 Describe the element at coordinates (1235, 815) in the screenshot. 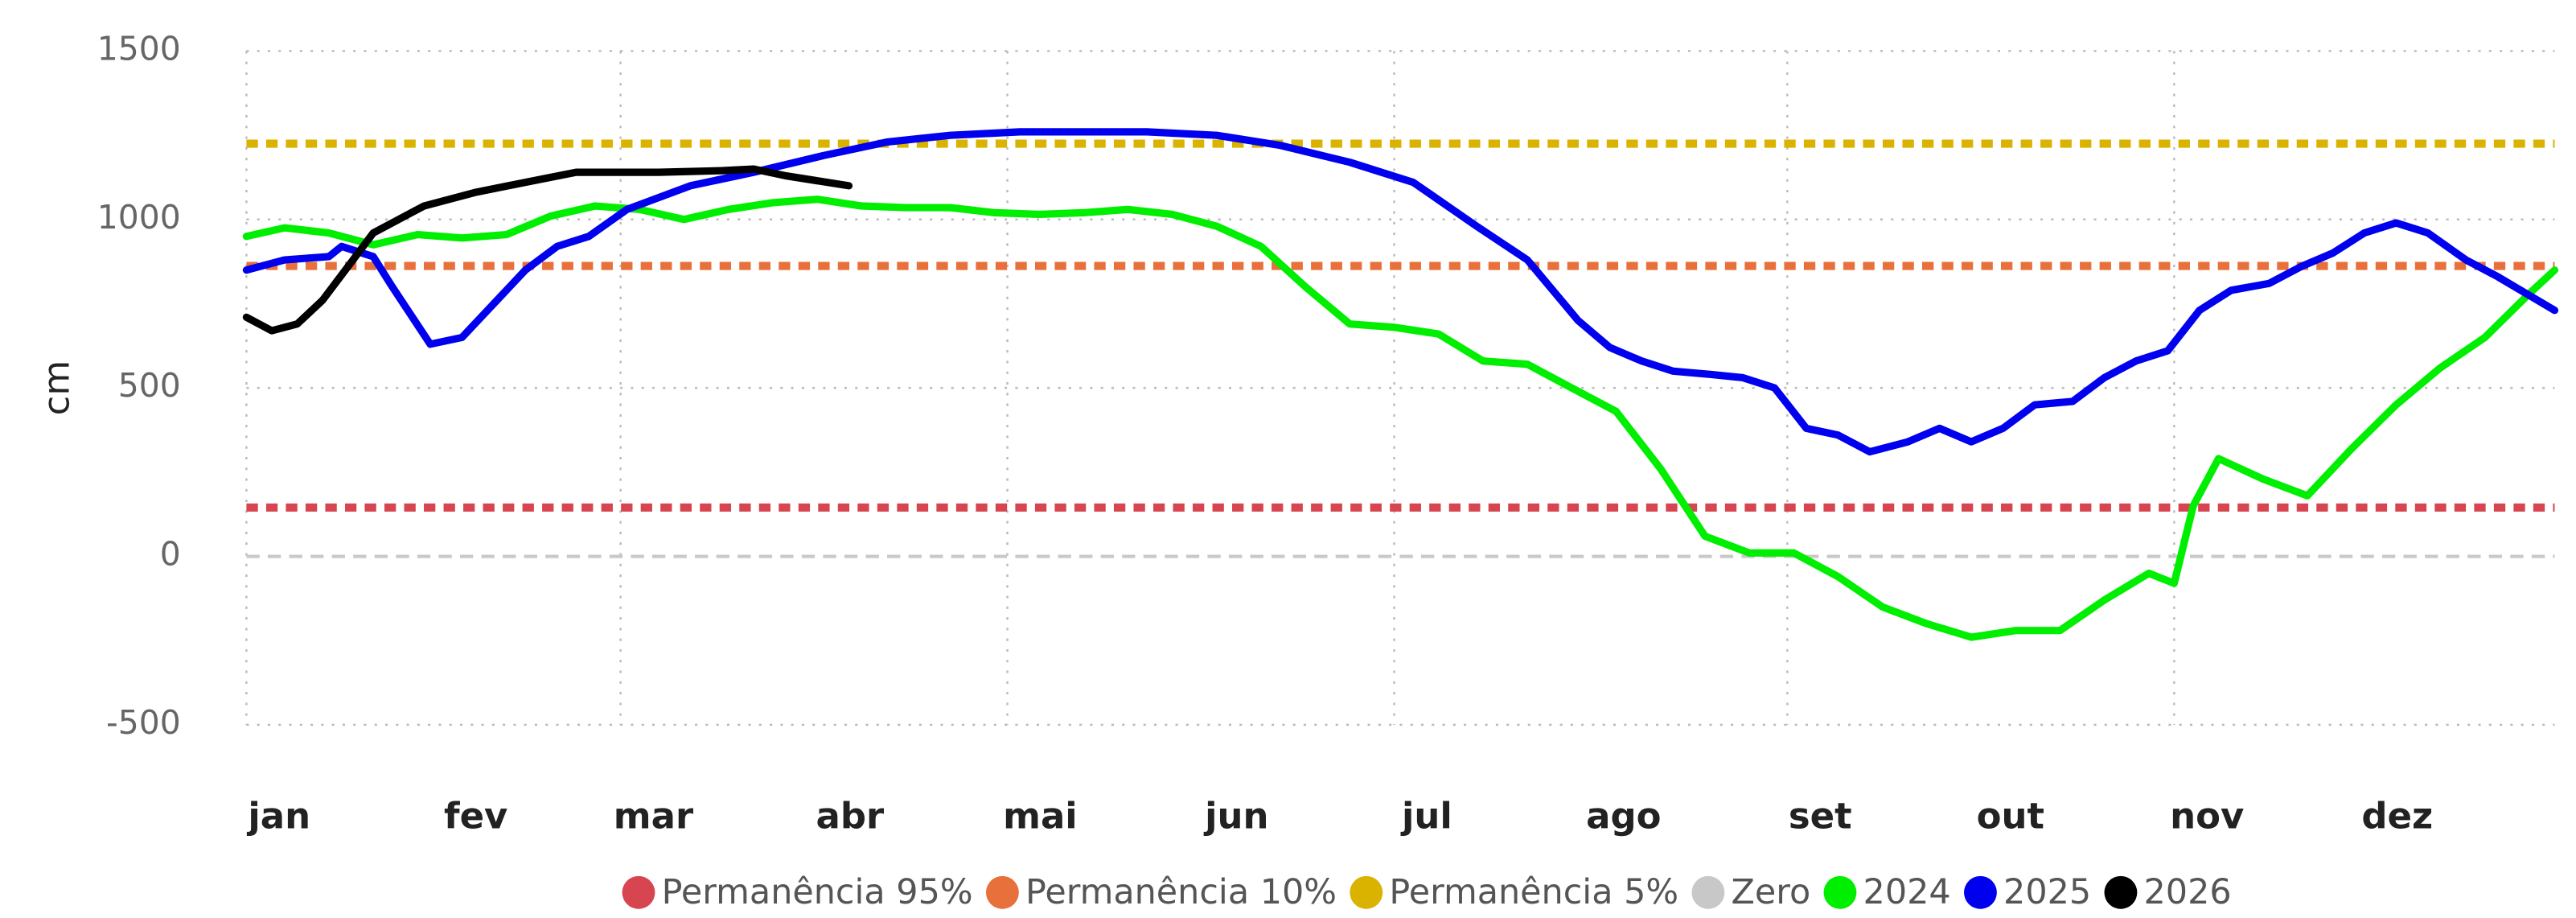

I see `x-tick-label: jun` at that location.